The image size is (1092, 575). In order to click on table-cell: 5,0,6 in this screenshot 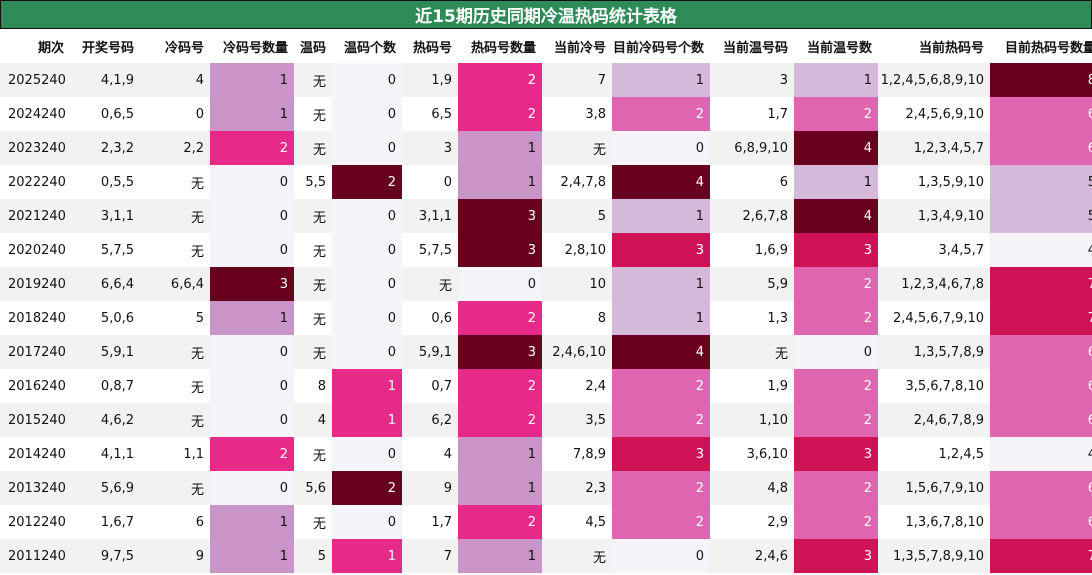, I will do `click(105, 318)`.